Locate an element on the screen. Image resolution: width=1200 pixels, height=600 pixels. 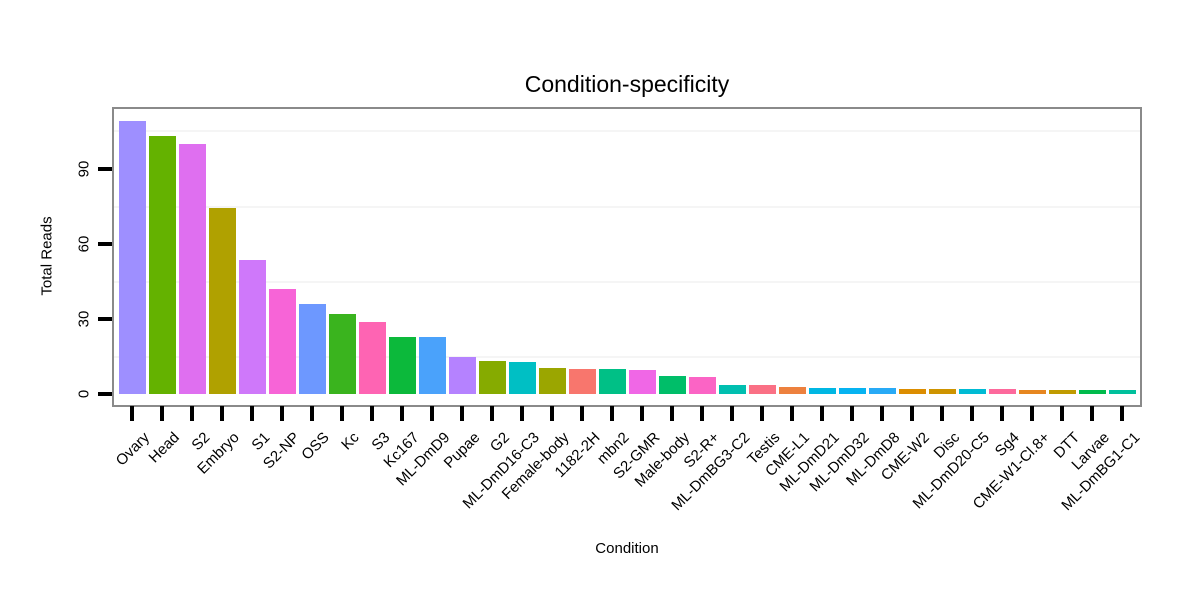
x-tick-label: Ovary is located at coordinates (133, 449).